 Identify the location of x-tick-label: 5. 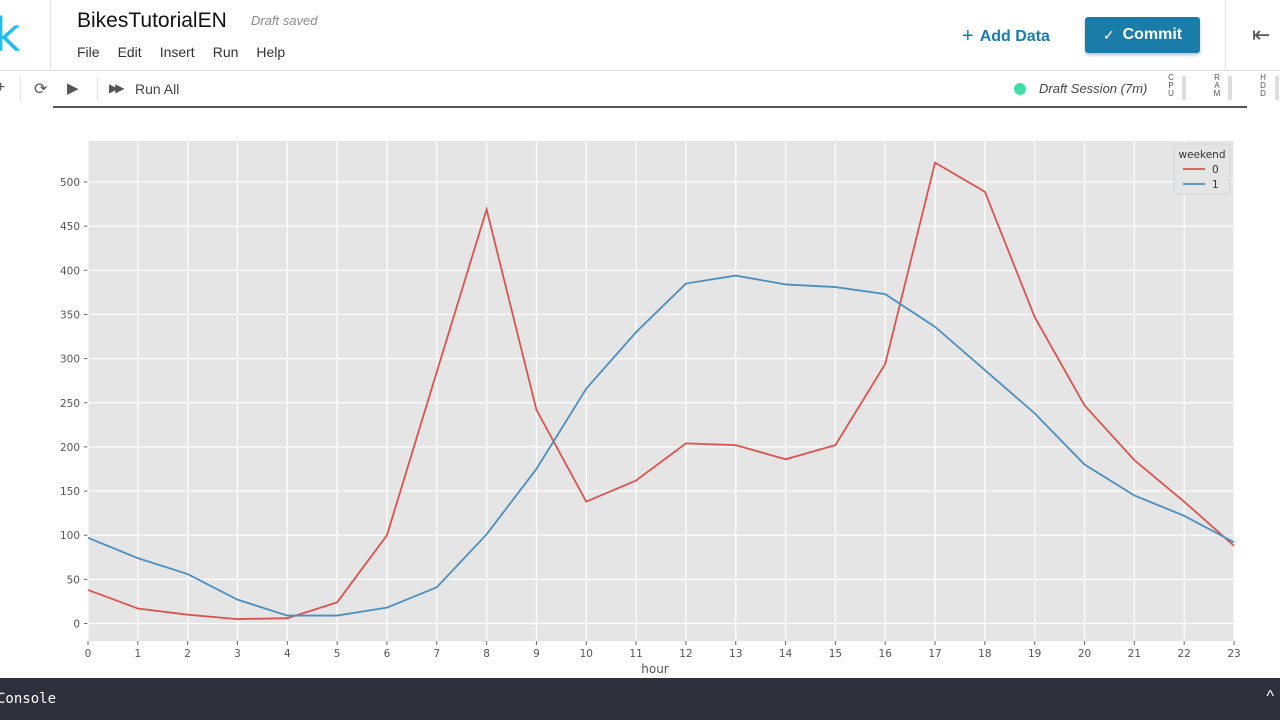
(337, 654).